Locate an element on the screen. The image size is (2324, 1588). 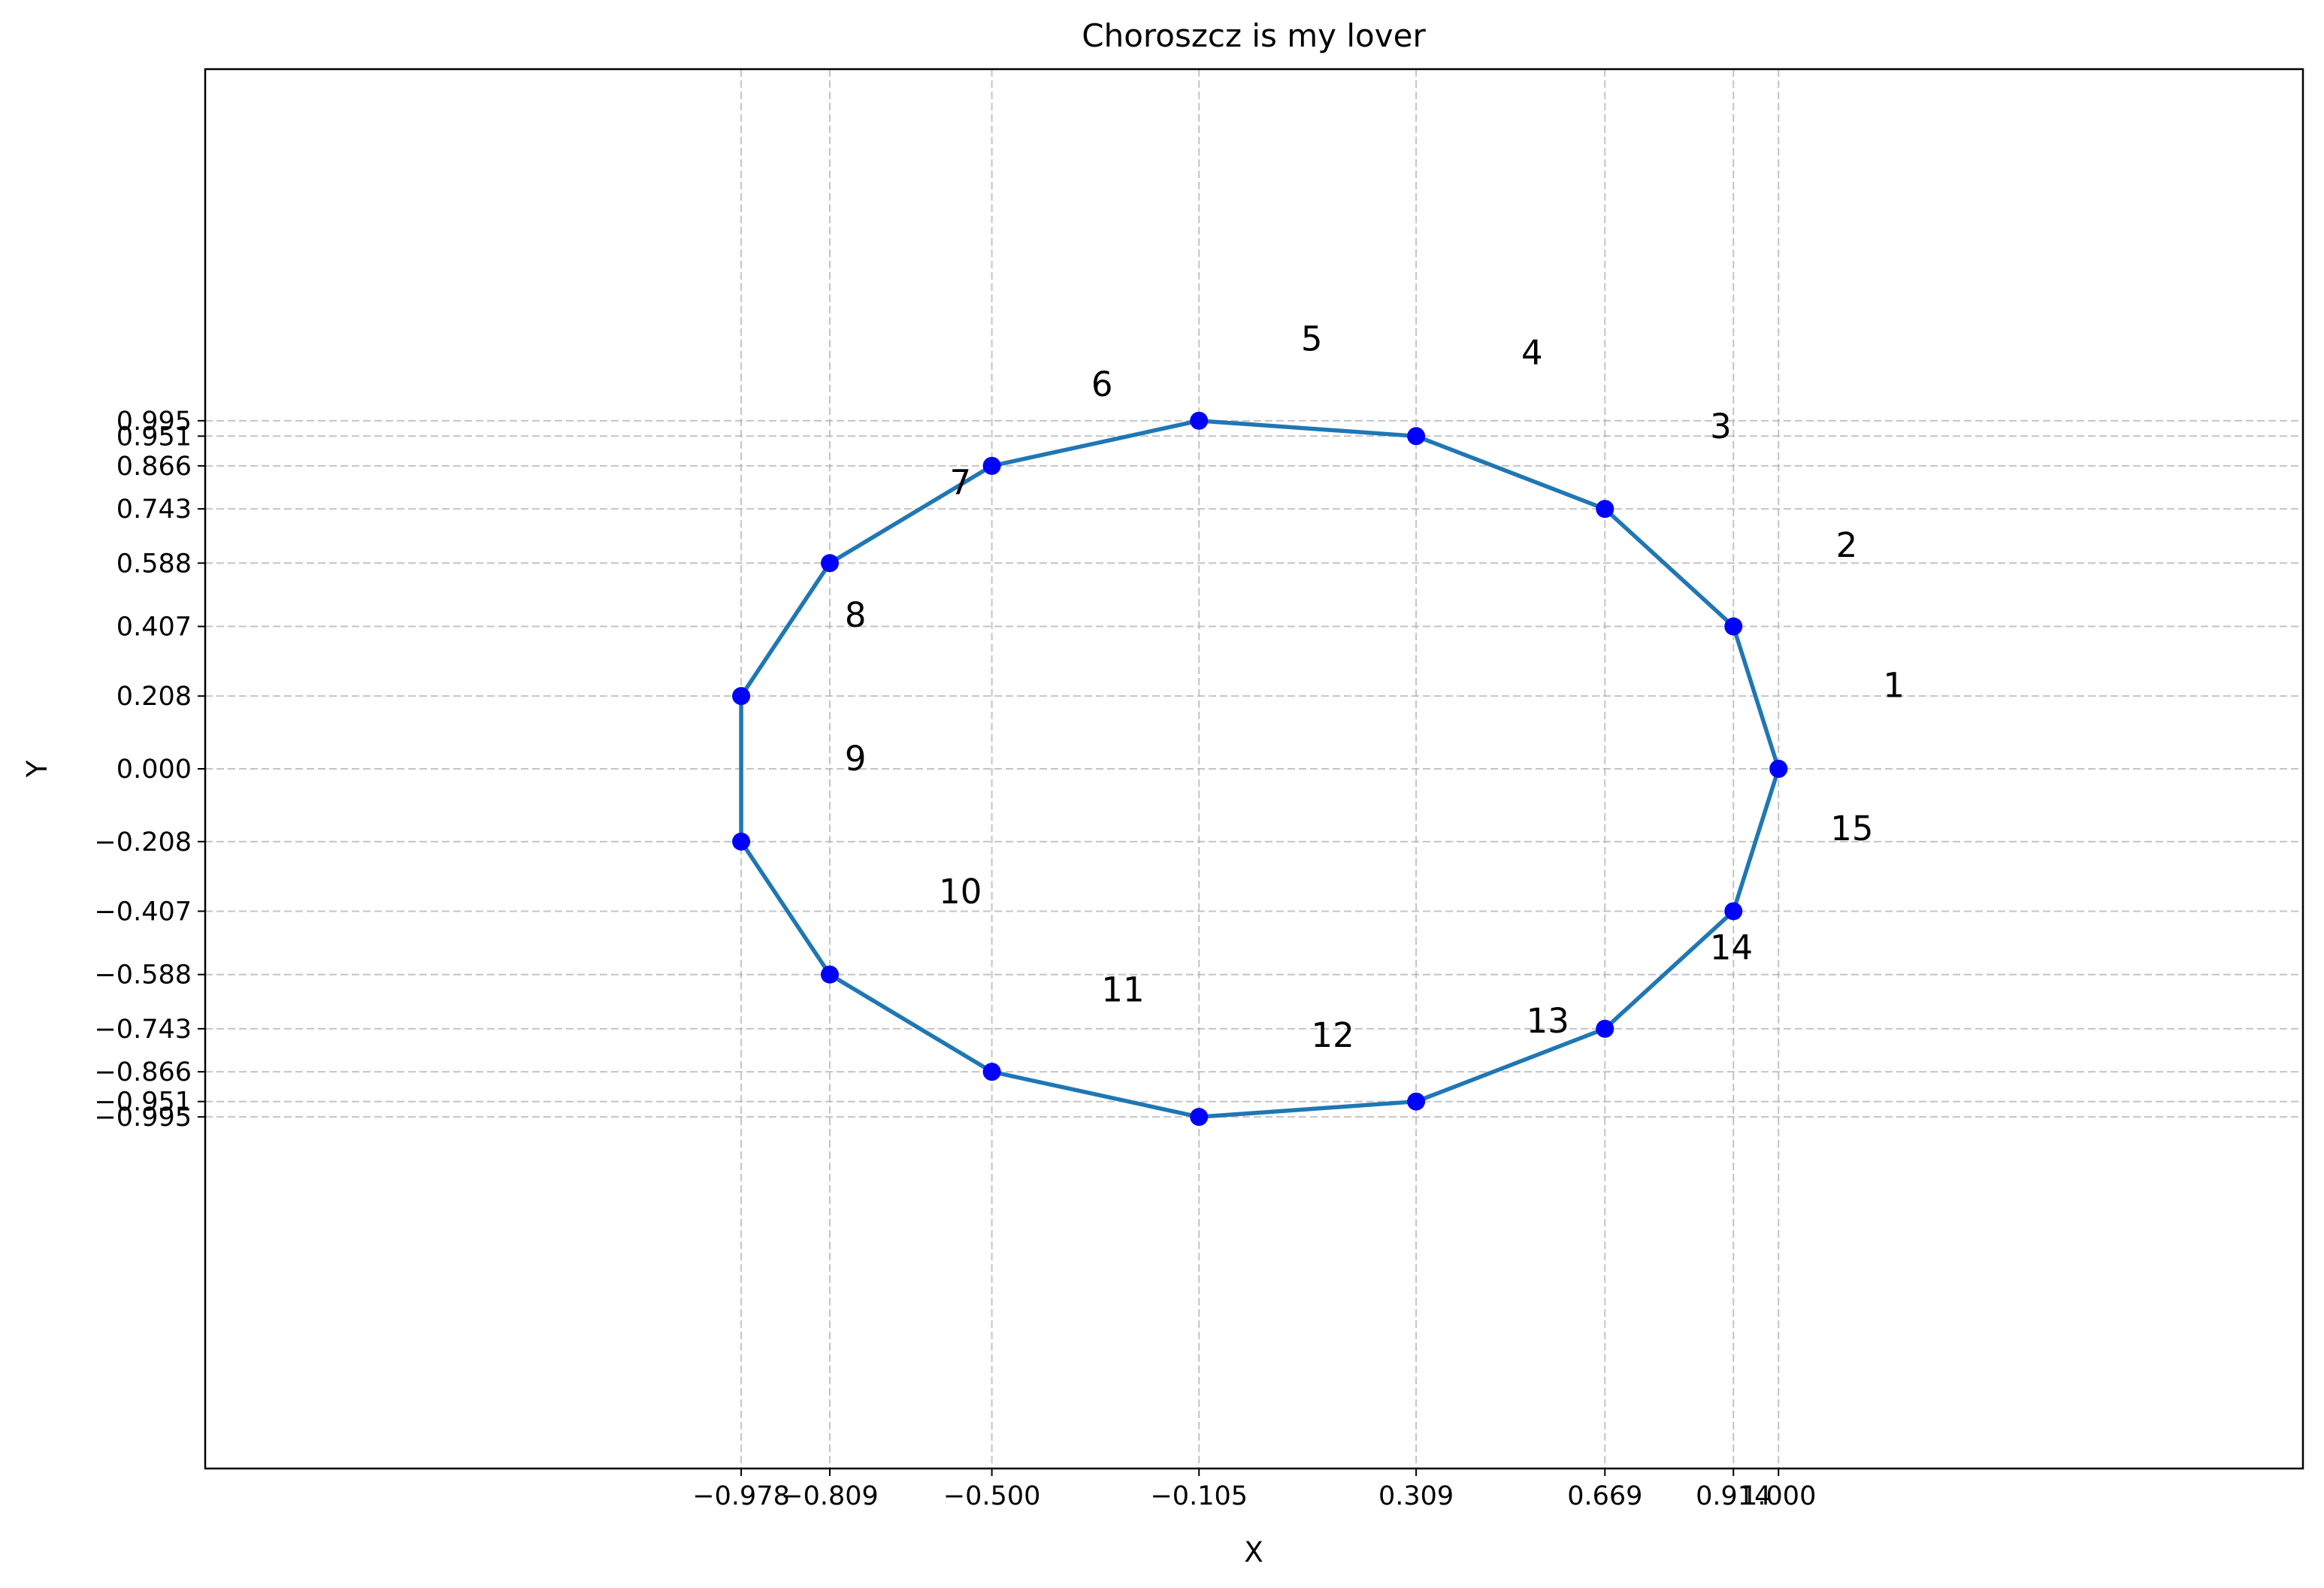
x-tick-label: −0.978 is located at coordinates (741, 1496).